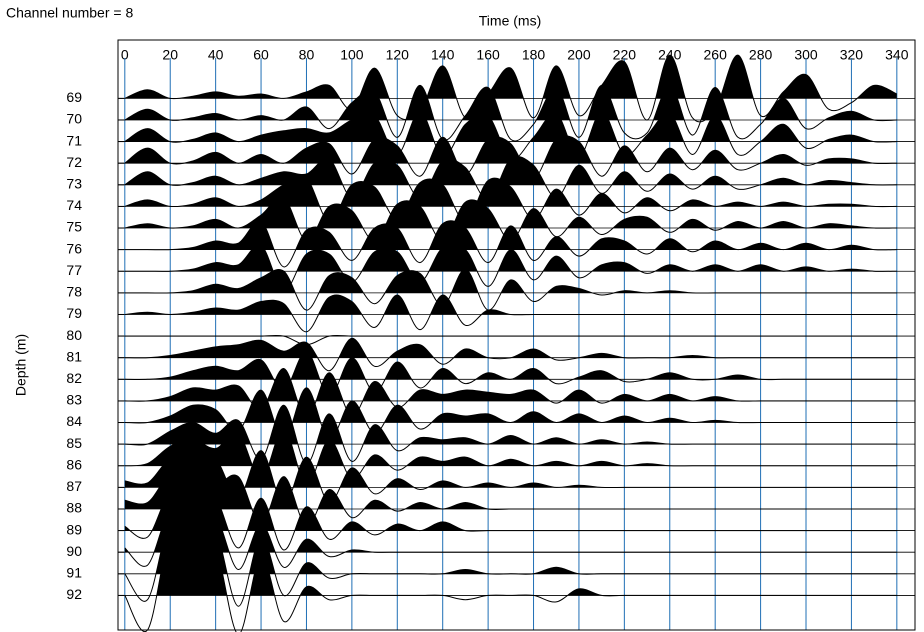 The height and width of the screenshot is (632, 924). I want to click on y-tick-label: 84, so click(74, 421).